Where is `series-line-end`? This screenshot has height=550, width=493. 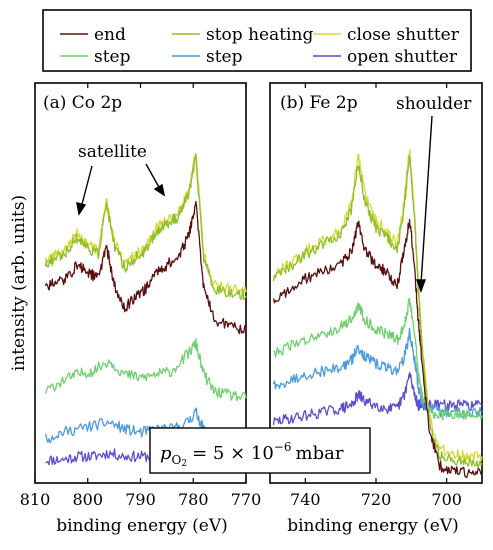
series-line-end is located at coordinates (145, 267).